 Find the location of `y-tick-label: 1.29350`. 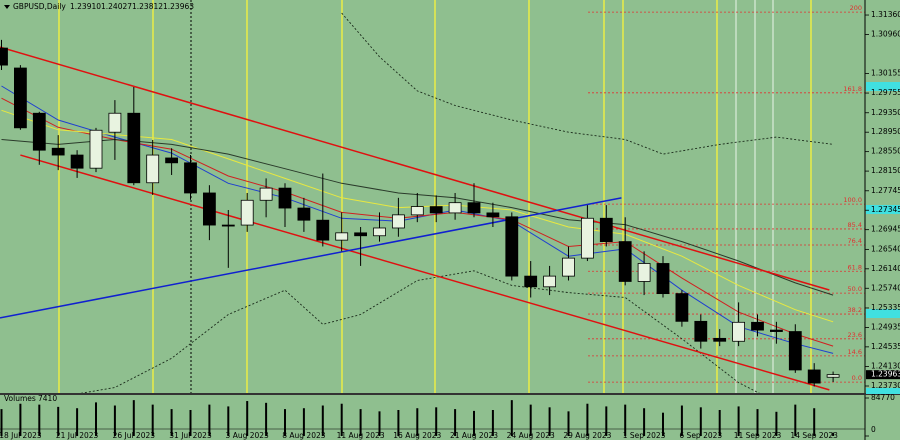

y-tick-label: 1.29350 is located at coordinates (885, 112).